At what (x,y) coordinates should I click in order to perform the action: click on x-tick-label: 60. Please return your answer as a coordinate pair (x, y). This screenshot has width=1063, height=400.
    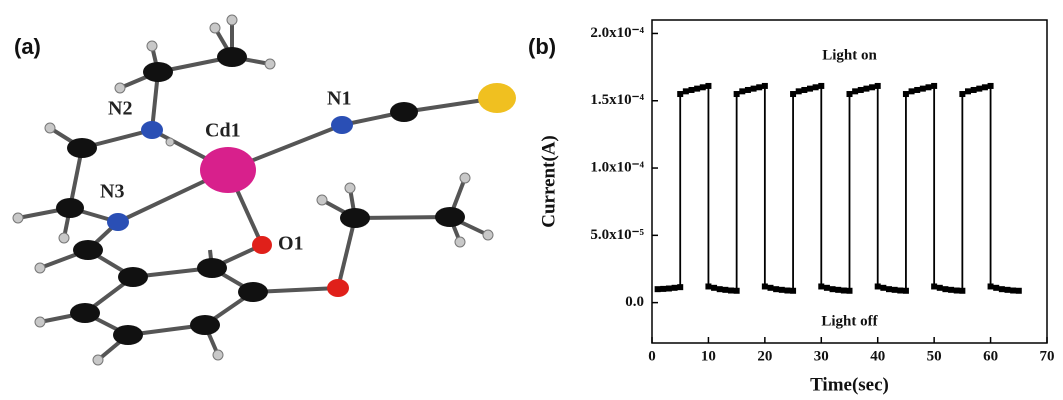
    Looking at the image, I should click on (990, 356).